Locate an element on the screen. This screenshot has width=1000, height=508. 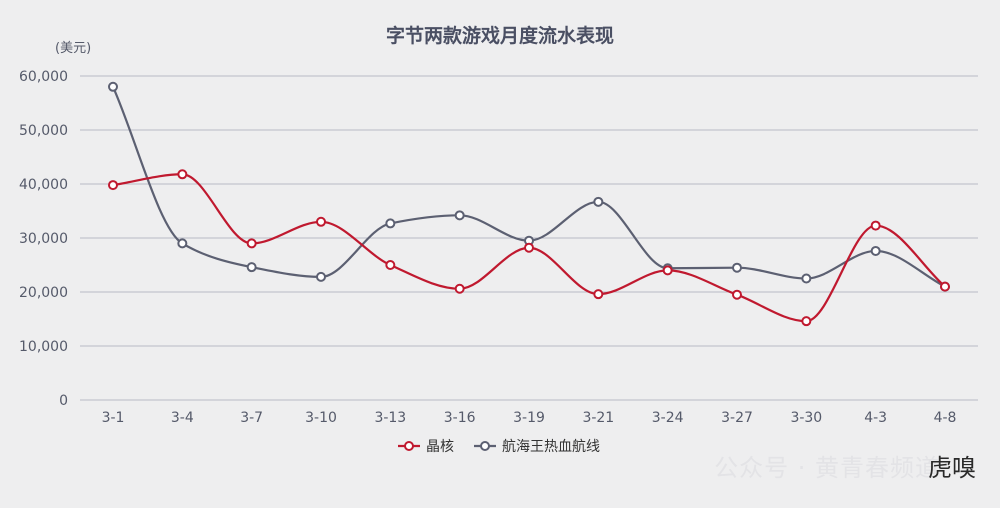
legend: 晶核 航海王热血航线 is located at coordinates (499, 447).